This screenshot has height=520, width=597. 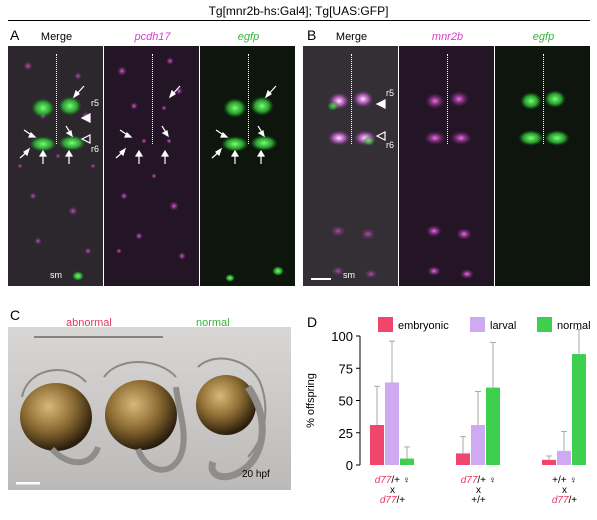 I want to click on panel-a-pcdh17-signal, so click(x=150, y=158).